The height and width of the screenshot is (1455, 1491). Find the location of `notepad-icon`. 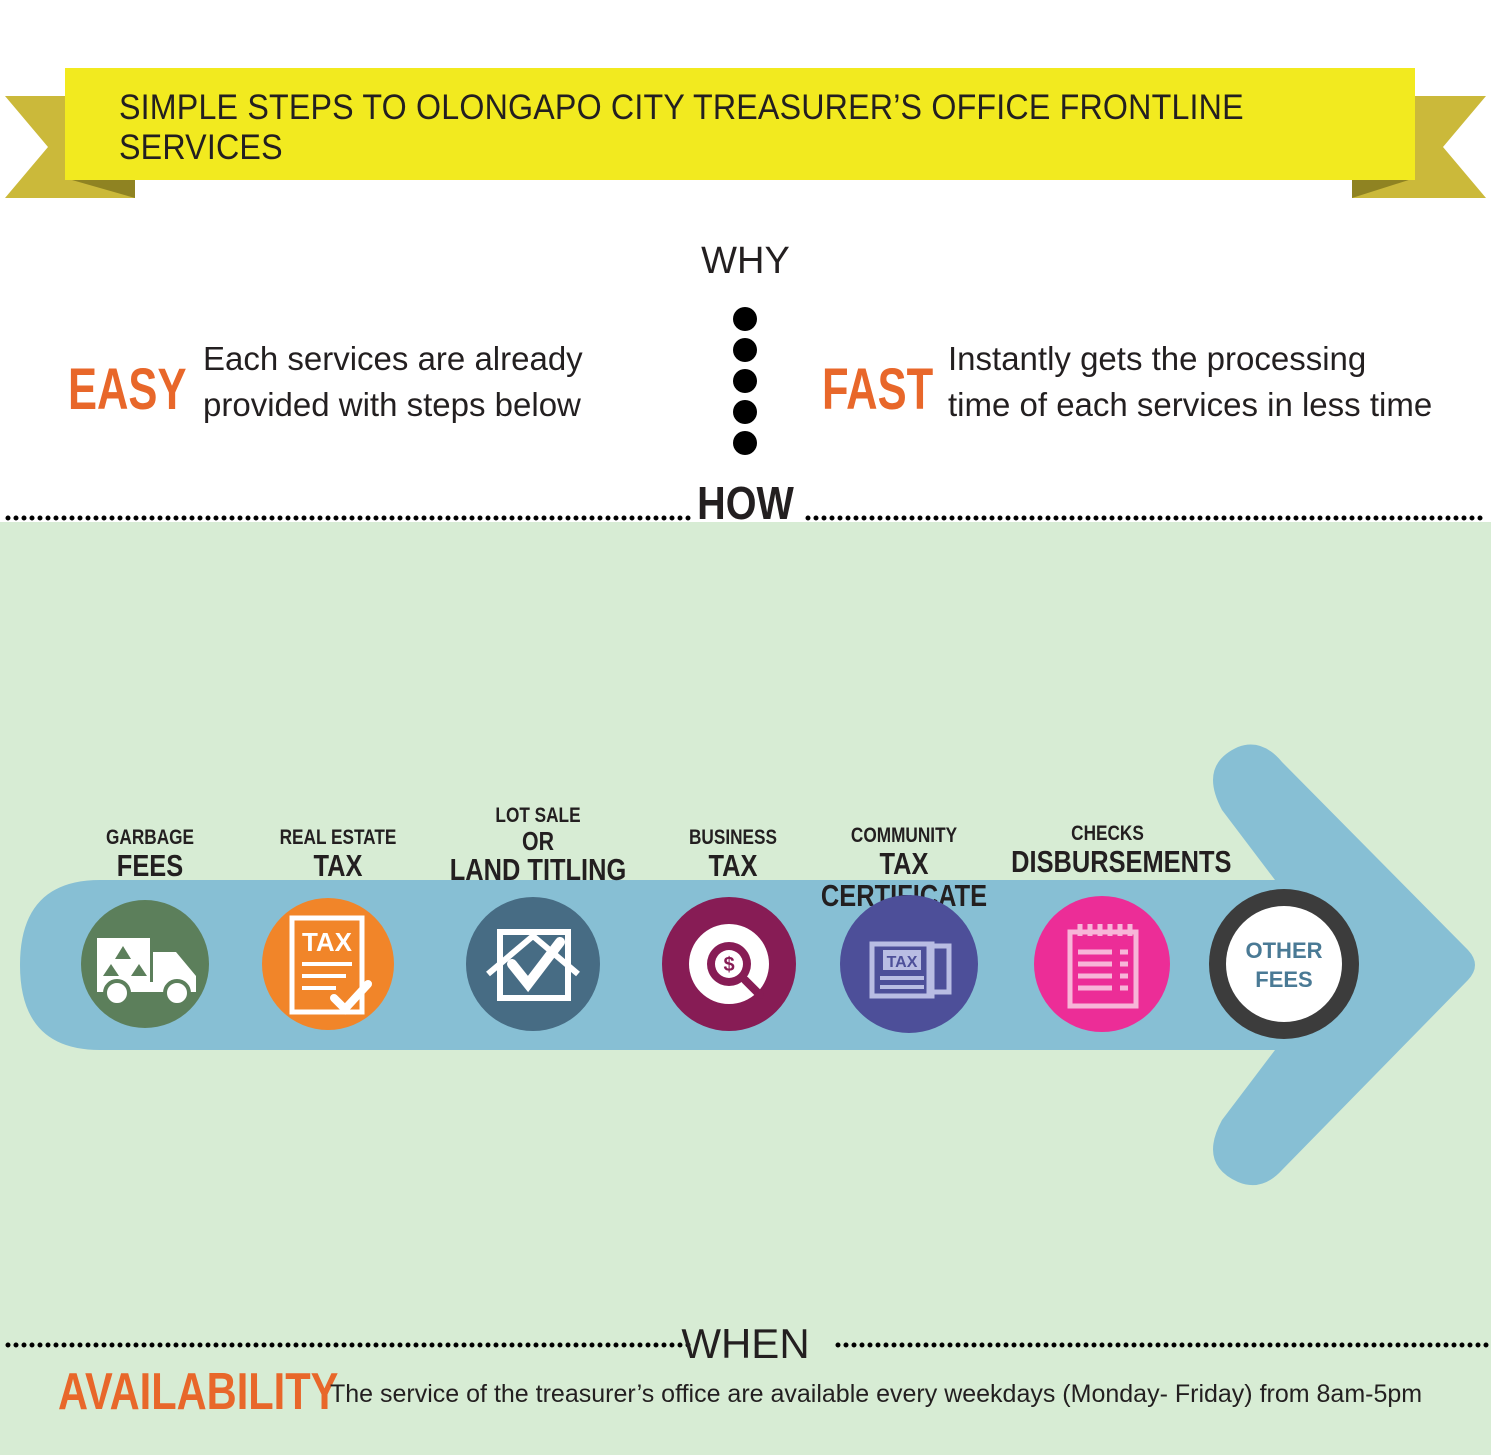

notepad-icon is located at coordinates (1102, 964).